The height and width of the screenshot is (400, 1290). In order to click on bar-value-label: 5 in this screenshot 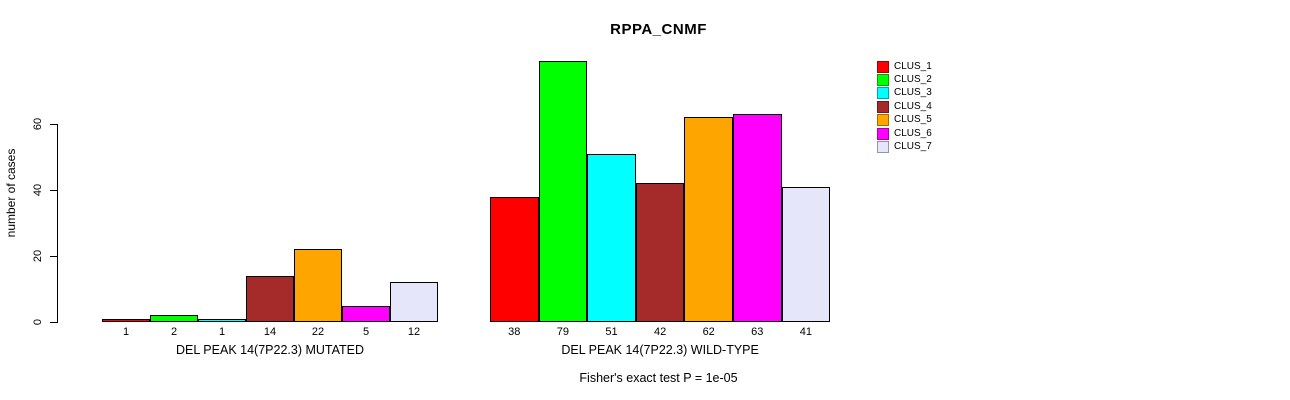, I will do `click(366, 332)`.